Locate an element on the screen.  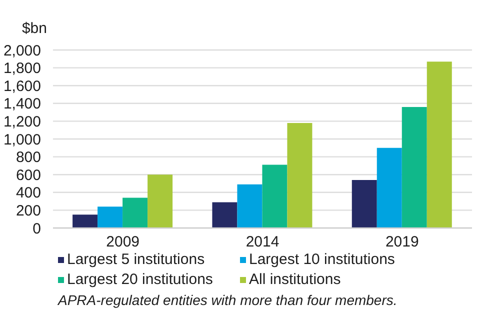
y-tick-label: 1,200 is located at coordinates (22, 122).